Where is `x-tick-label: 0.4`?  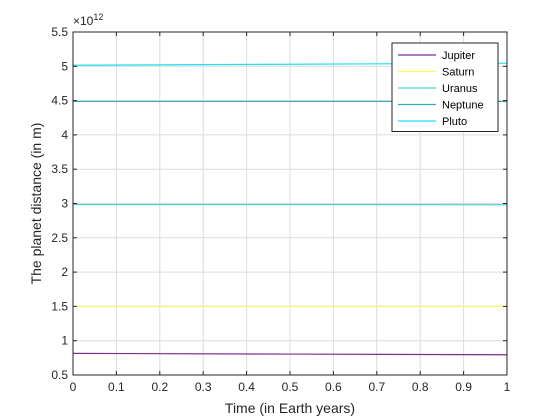
x-tick-label: 0.4 is located at coordinates (246, 387).